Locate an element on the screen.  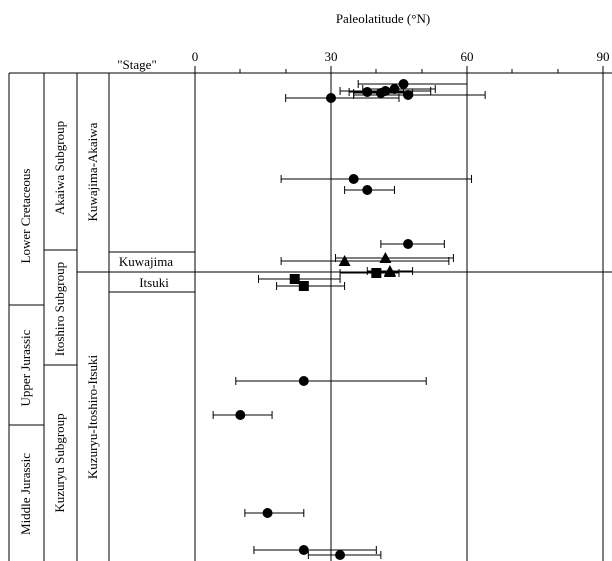
subgroup-label: Kuzuryu Subgroup is located at coordinates (59, 462).